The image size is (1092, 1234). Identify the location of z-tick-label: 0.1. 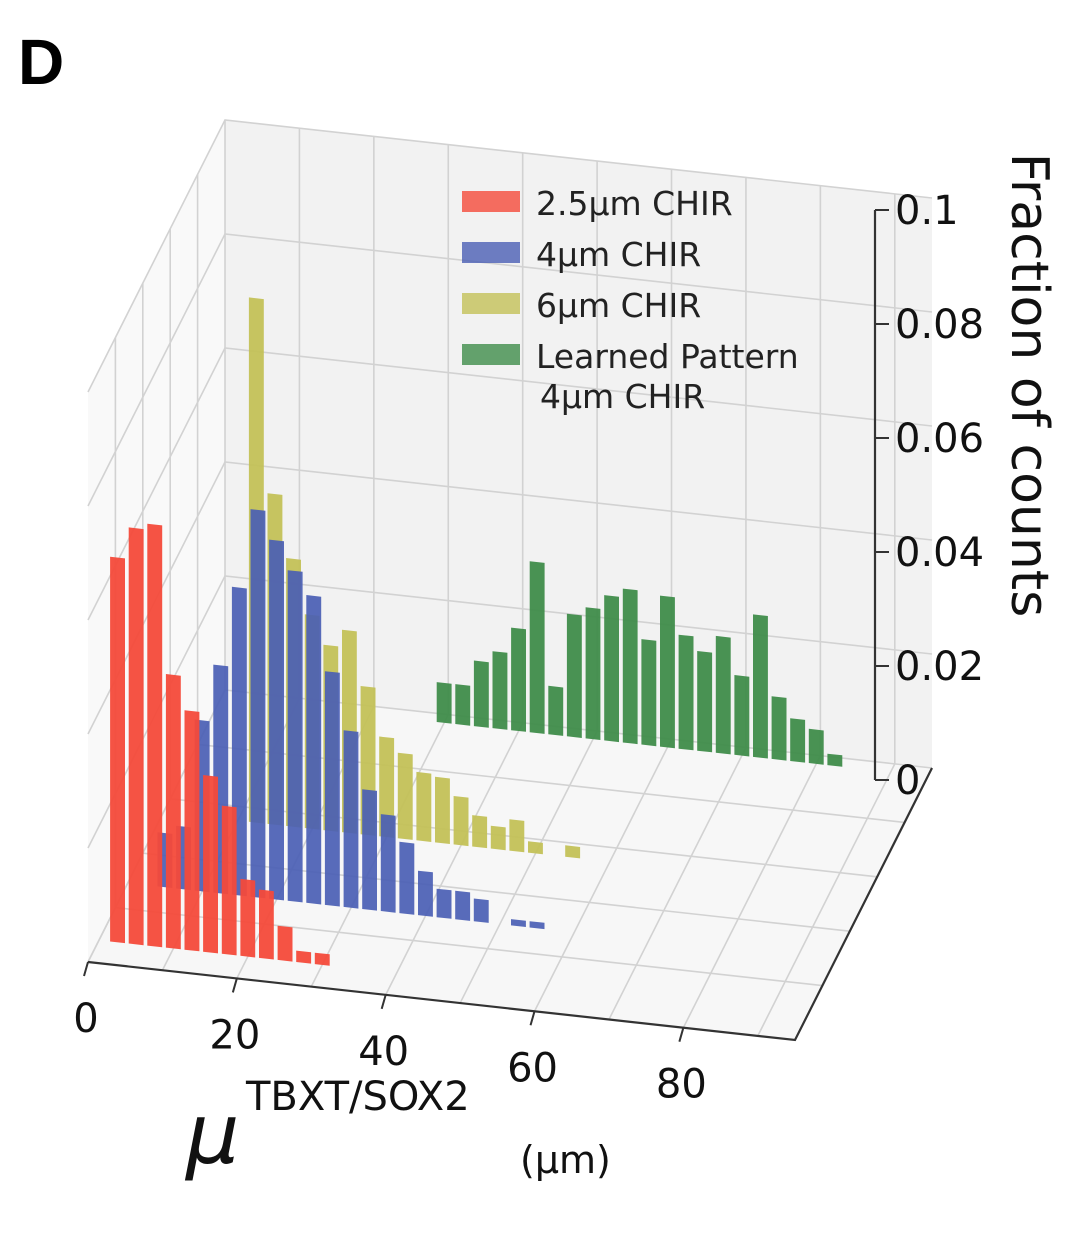
(927, 211).